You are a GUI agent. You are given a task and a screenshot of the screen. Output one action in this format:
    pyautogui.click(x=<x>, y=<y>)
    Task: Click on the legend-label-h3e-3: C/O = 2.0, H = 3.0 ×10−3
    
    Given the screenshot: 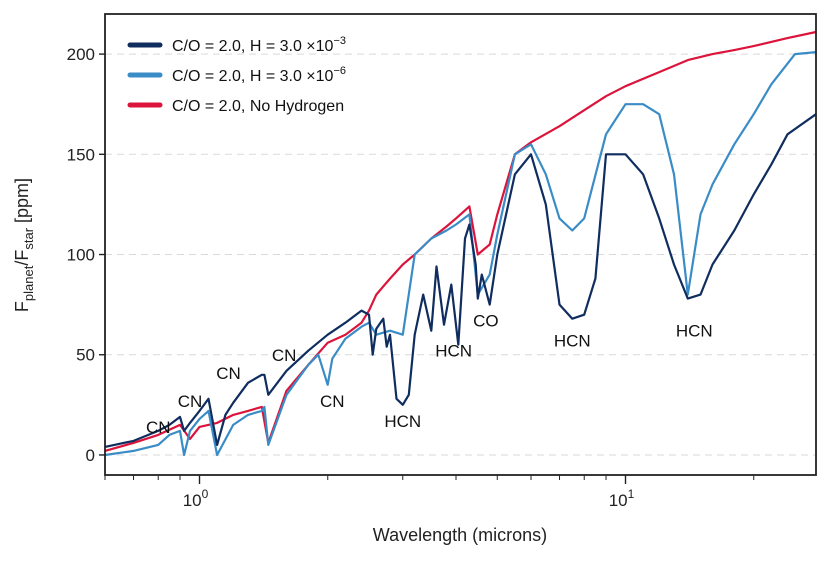 What is the action you would take?
    pyautogui.click(x=259, y=45)
    